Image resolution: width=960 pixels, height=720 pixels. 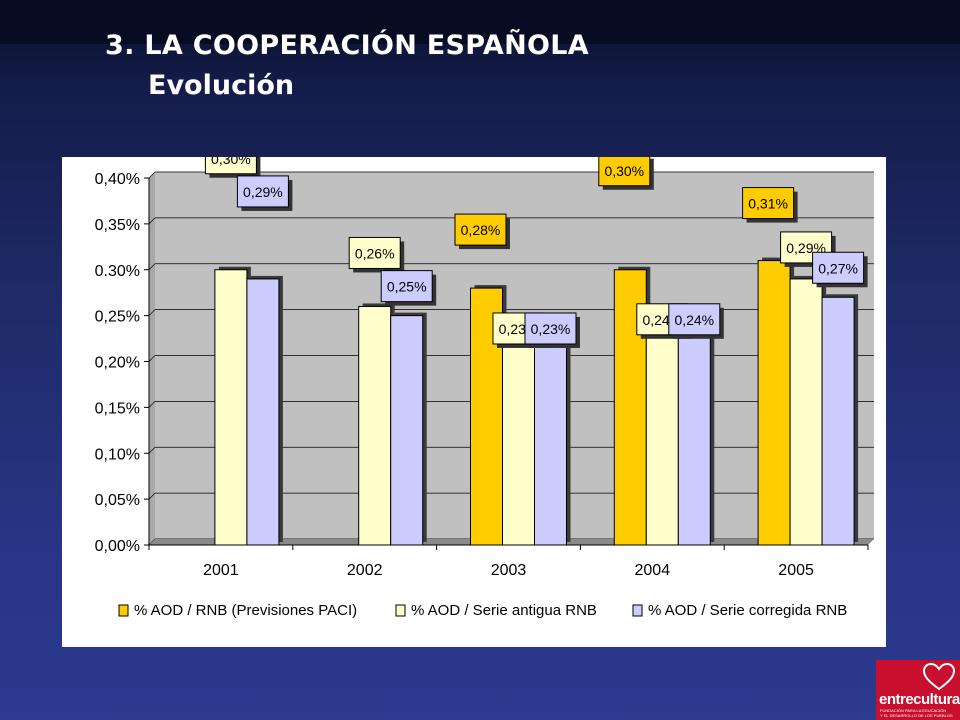 What do you see at coordinates (347, 45) in the screenshot?
I see `slide-title: 3. LA COOPERACIÓN ESPAÑOLA` at bounding box center [347, 45].